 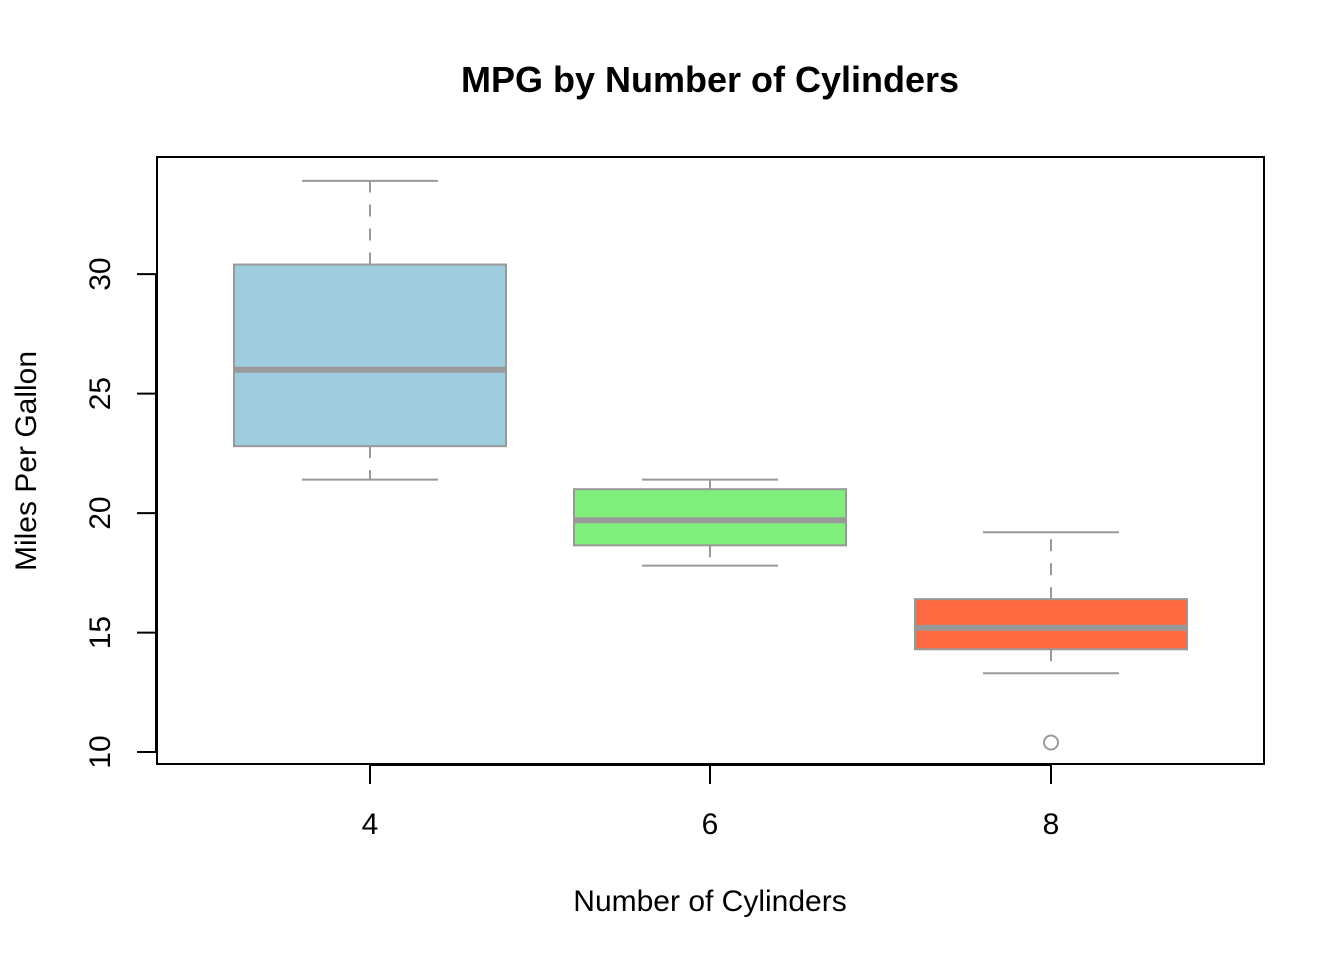 I want to click on x-tick-label-8: 8, so click(x=1051, y=824).